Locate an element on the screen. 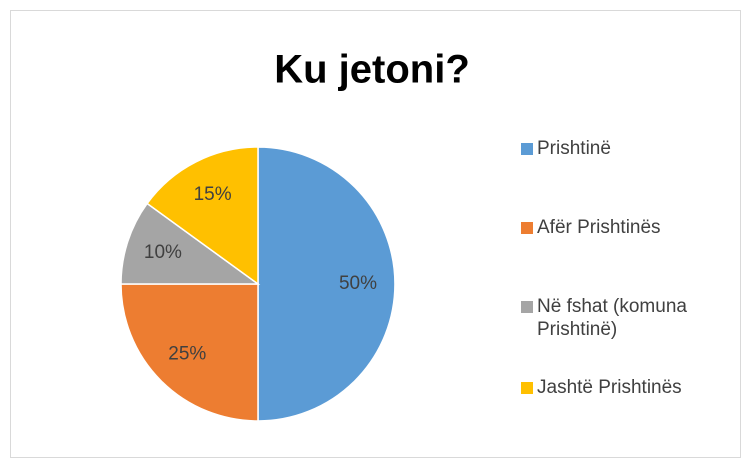 The image size is (751, 468). chart-title: Ku jetoni? is located at coordinates (372, 70).